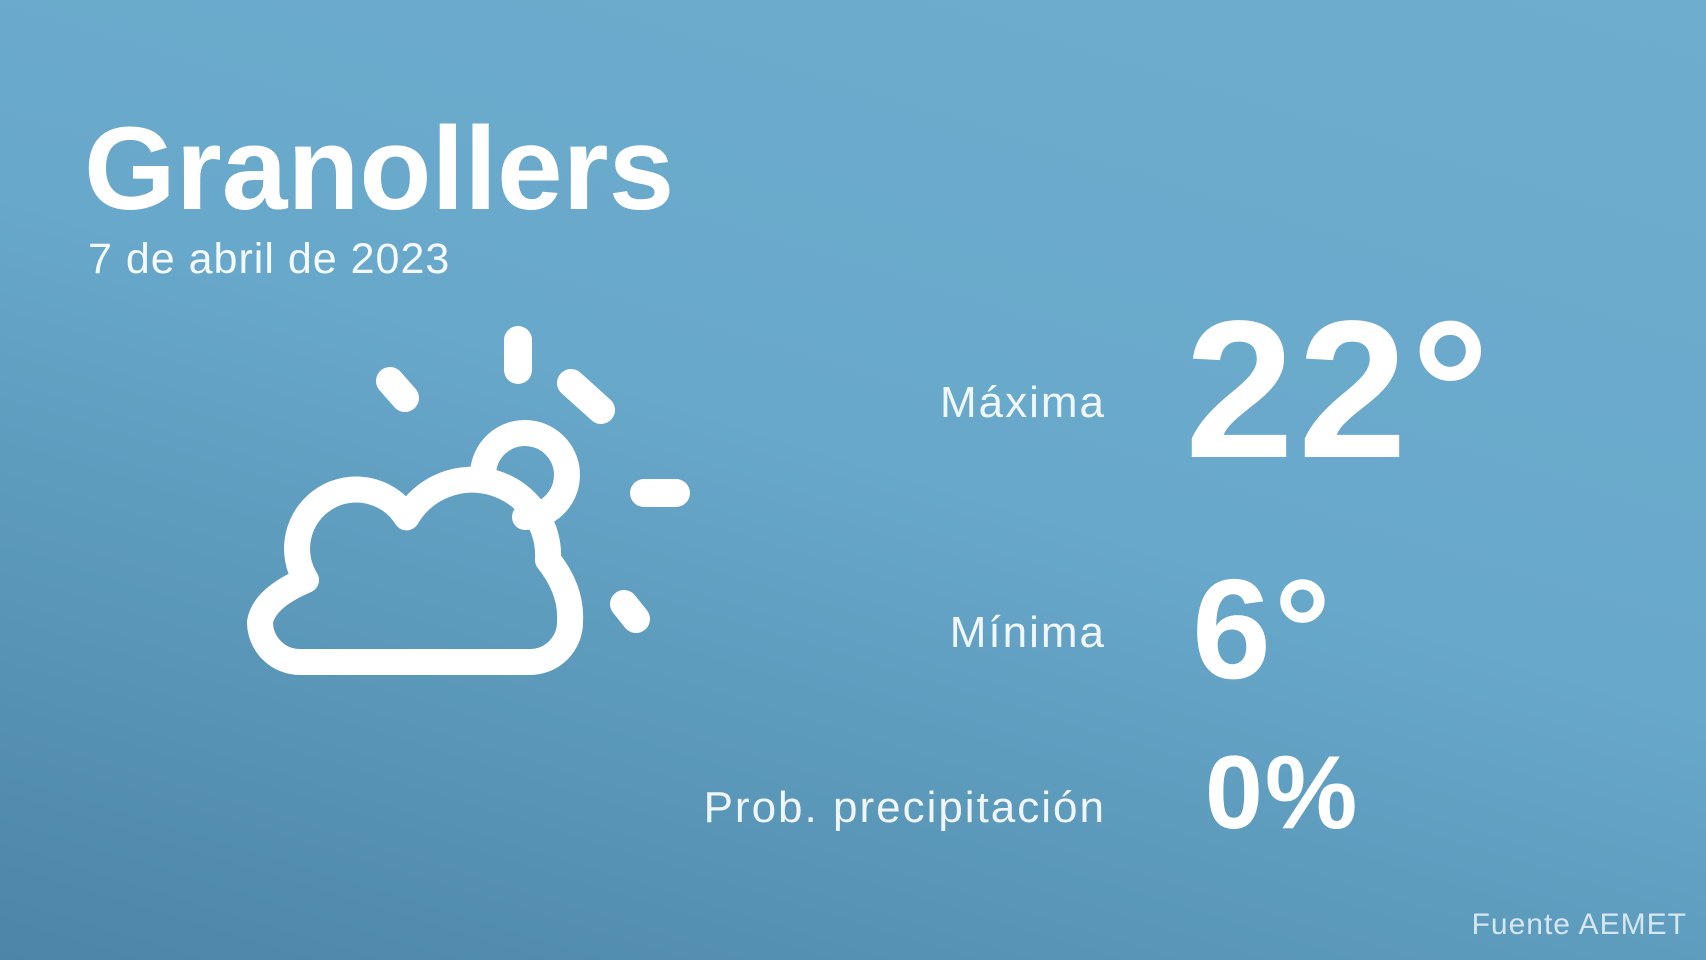  I want to click on min-temp-value: 6°, so click(1263, 629).